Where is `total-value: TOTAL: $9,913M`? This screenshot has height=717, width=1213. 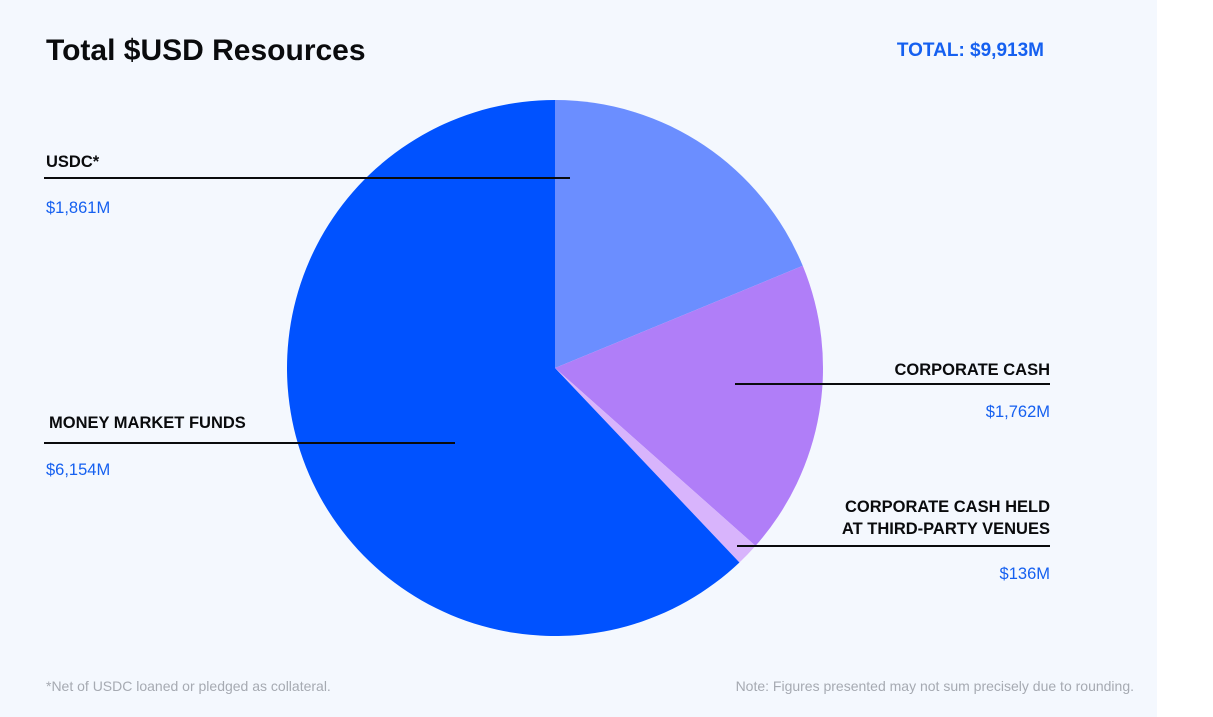
total-value: TOTAL: $9,913M is located at coordinates (970, 50).